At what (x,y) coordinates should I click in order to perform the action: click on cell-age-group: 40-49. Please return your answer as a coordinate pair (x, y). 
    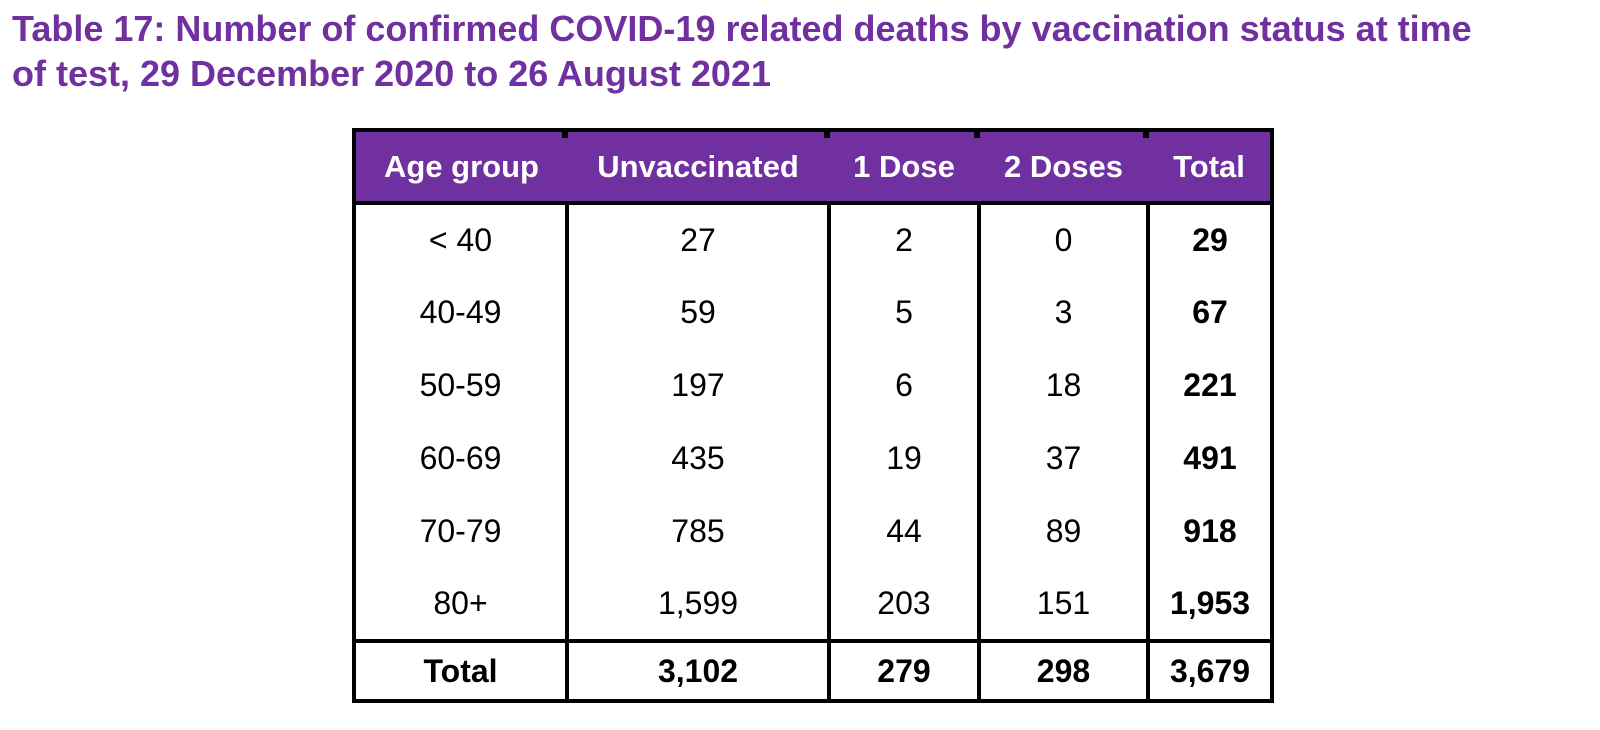
    Looking at the image, I should click on (460, 312).